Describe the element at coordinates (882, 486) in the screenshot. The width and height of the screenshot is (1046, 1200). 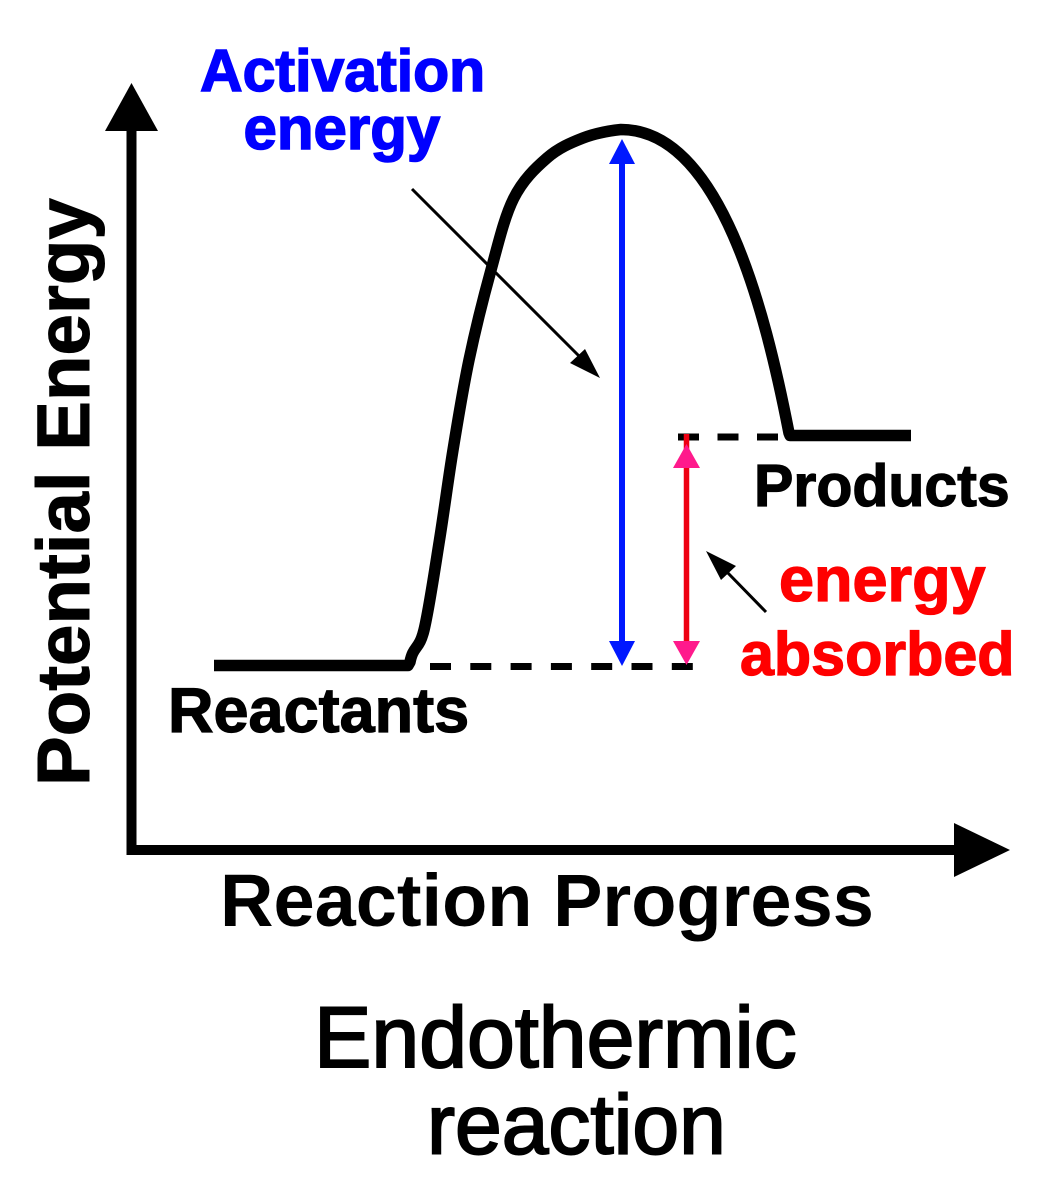
I see `svg-text: Products` at that location.